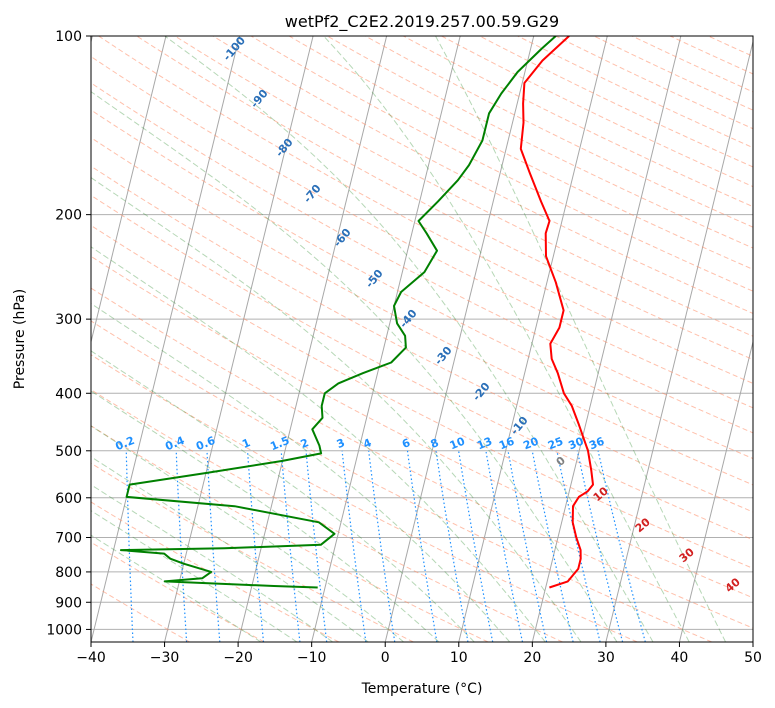  I want to click on y-axis: 100 200 300 400 500 600 700 800 900 1000, so click(68, 333).